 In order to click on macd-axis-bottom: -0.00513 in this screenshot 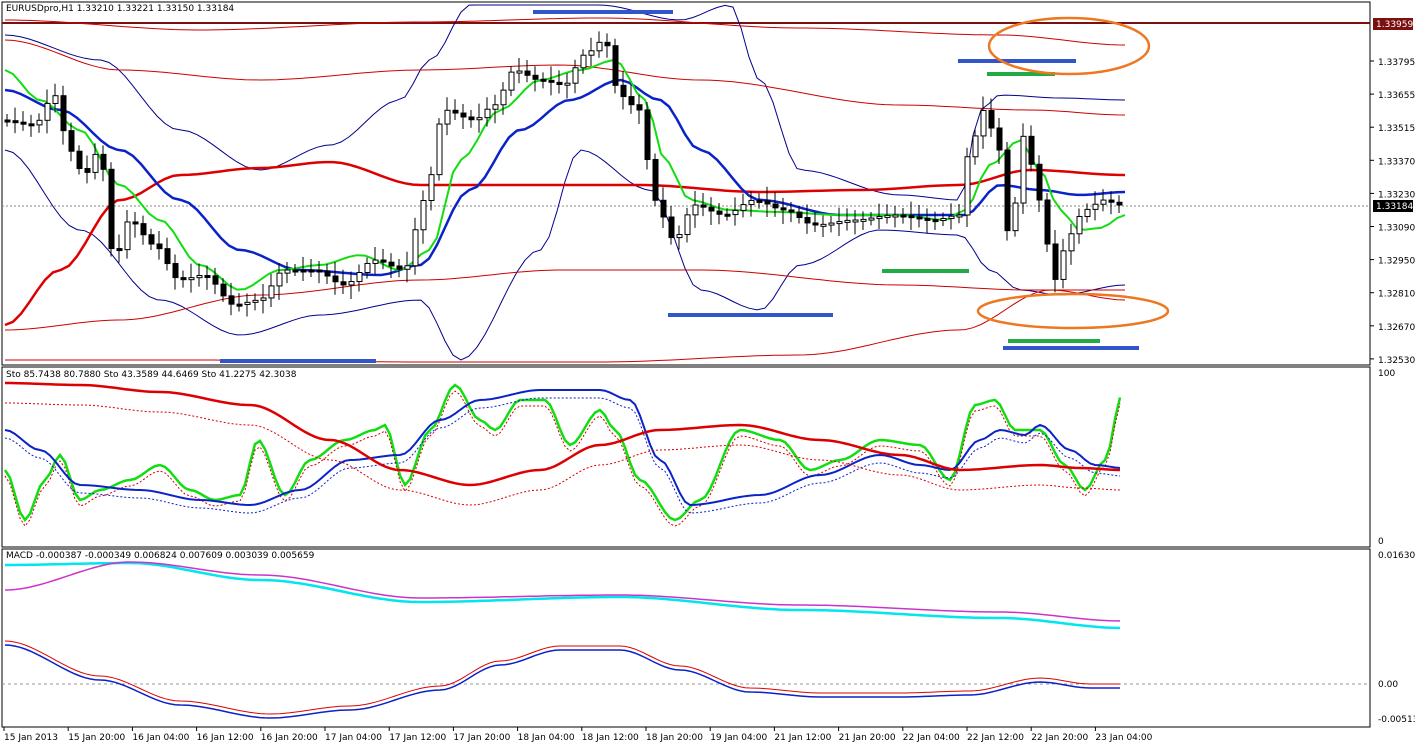, I will do `click(1396, 720)`.